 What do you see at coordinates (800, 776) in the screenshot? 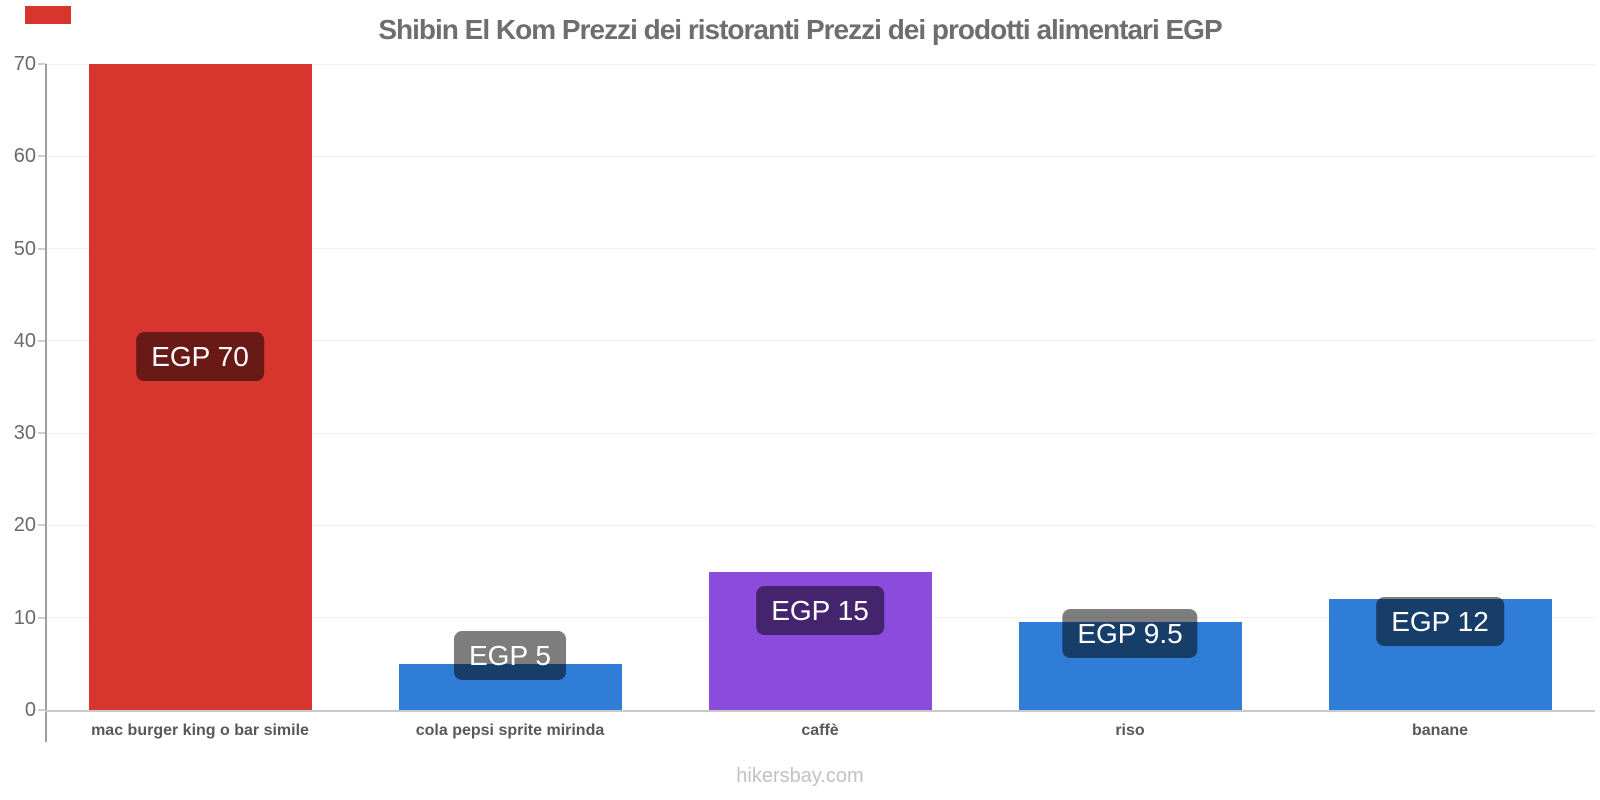
I see `watermark: hikersbay.com` at bounding box center [800, 776].